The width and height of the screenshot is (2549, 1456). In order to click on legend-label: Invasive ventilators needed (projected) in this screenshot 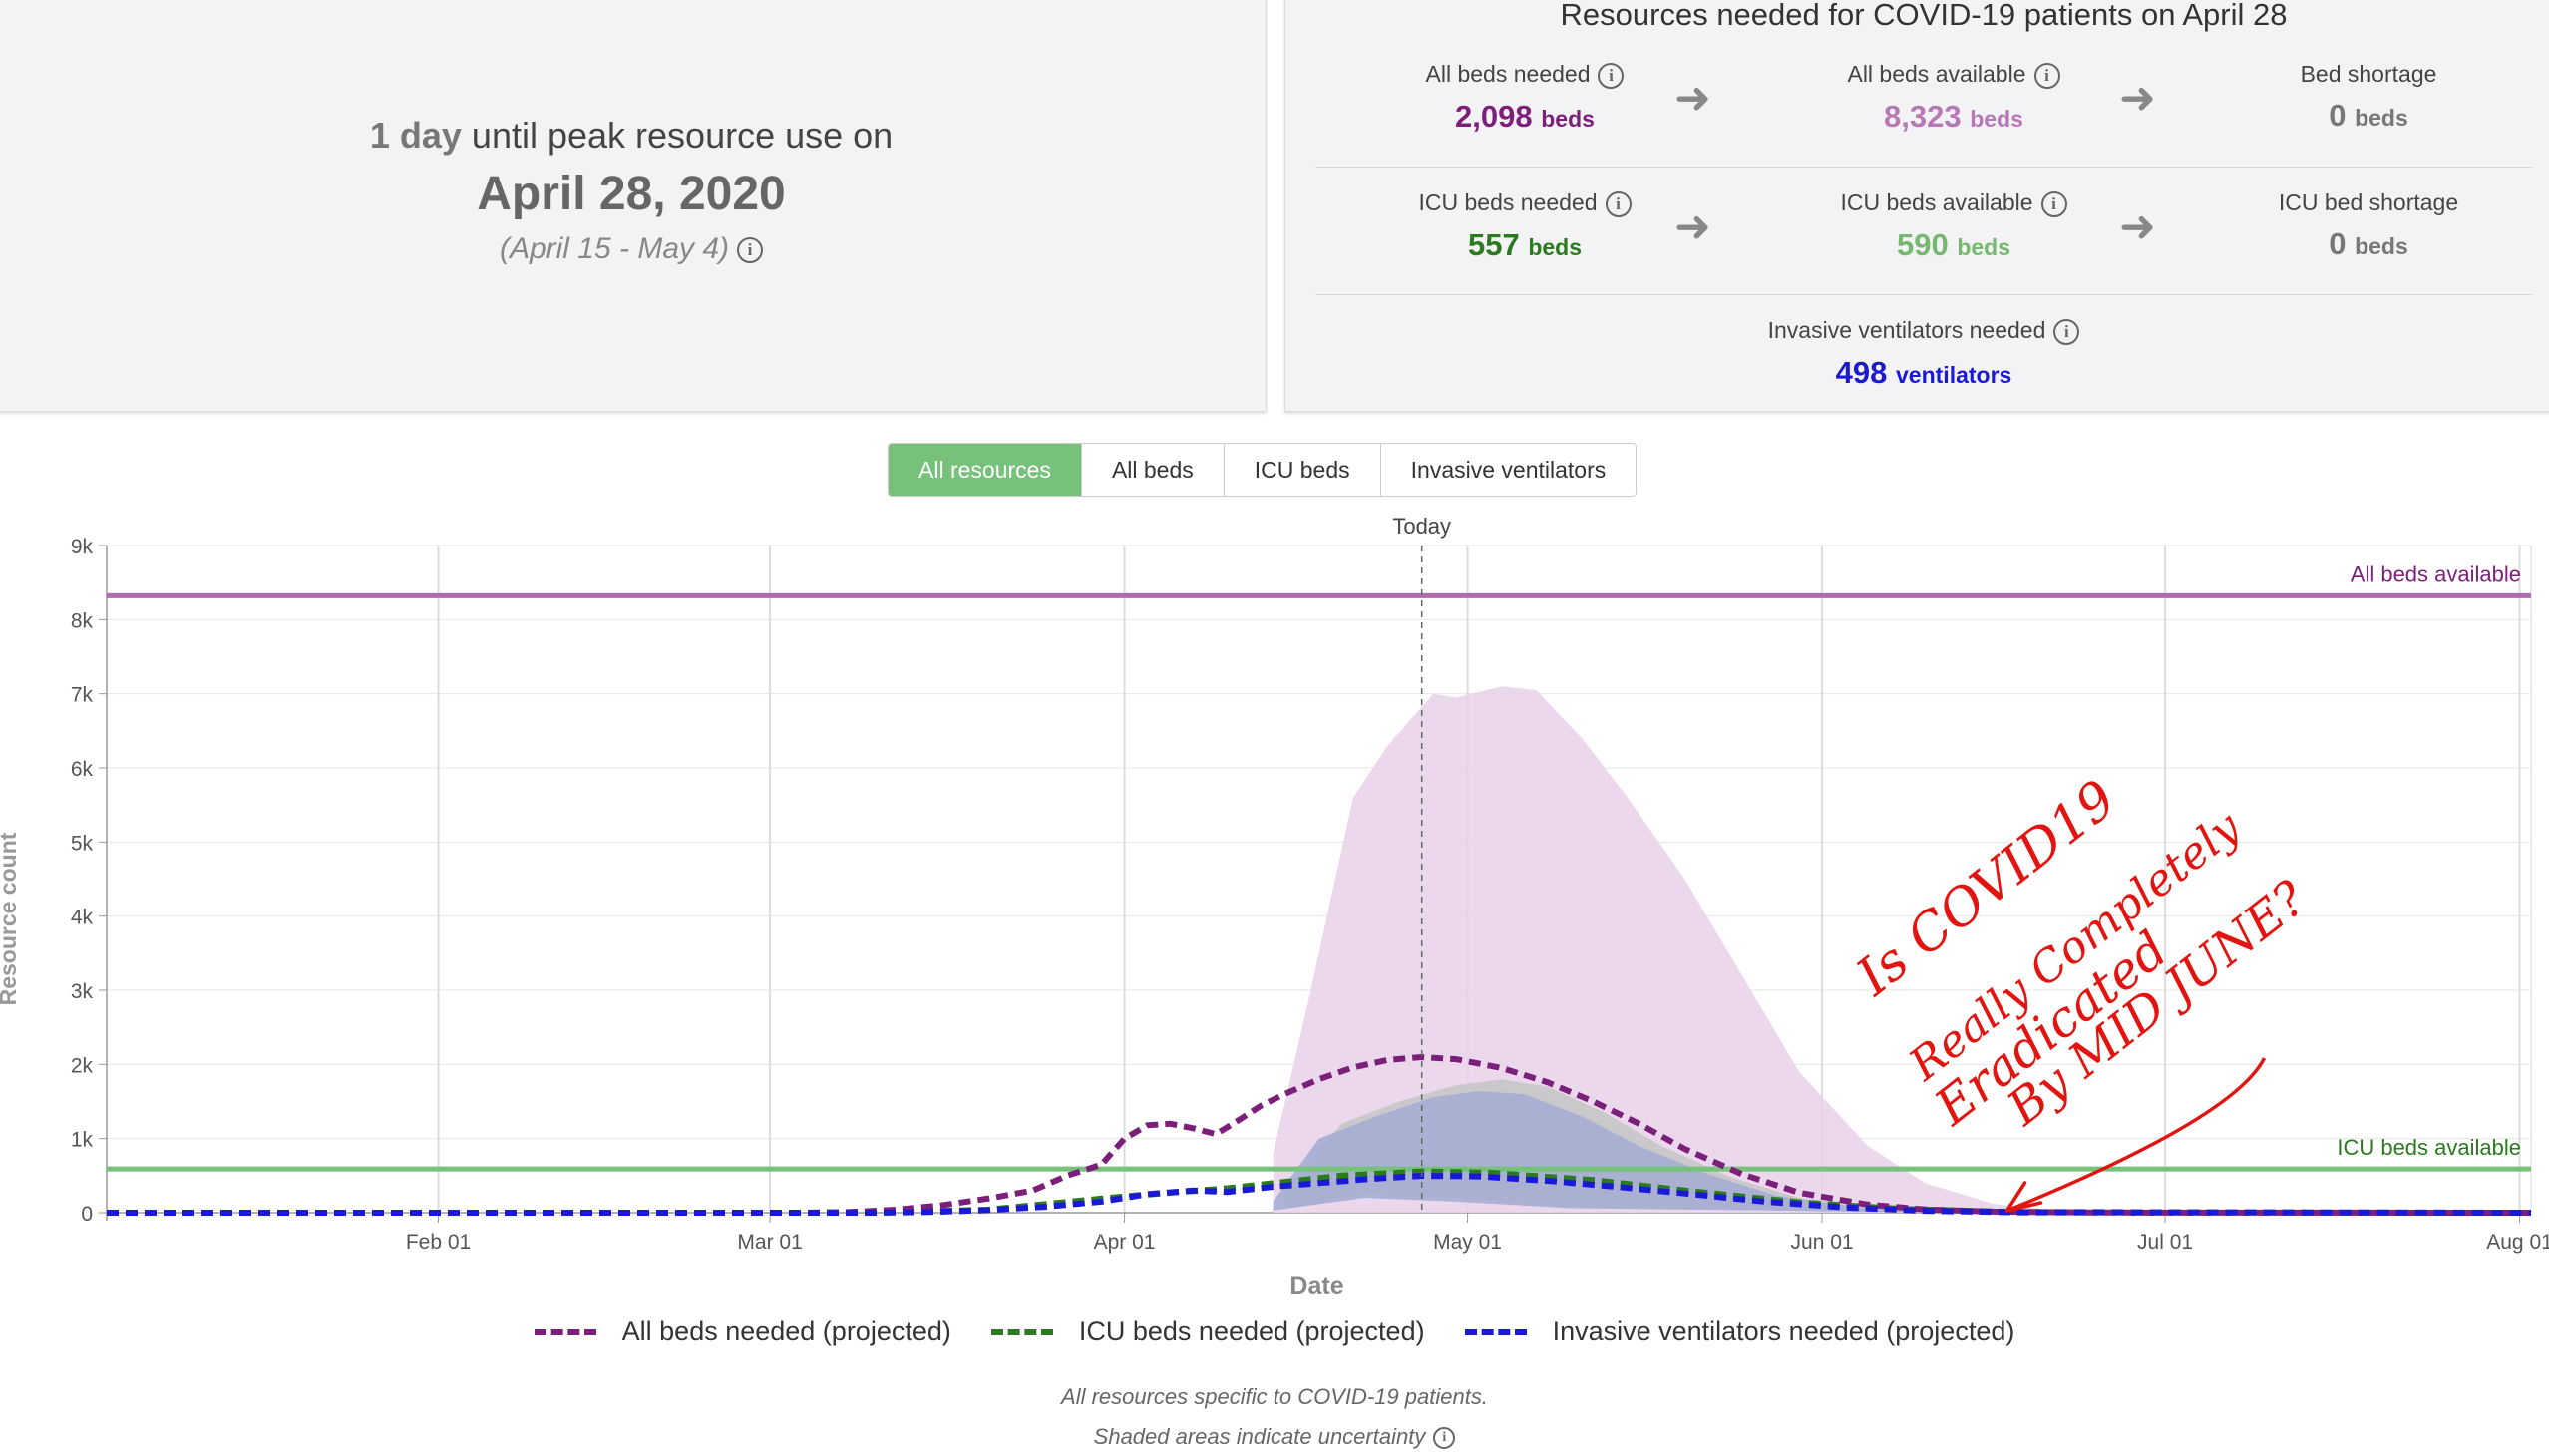, I will do `click(1783, 1331)`.